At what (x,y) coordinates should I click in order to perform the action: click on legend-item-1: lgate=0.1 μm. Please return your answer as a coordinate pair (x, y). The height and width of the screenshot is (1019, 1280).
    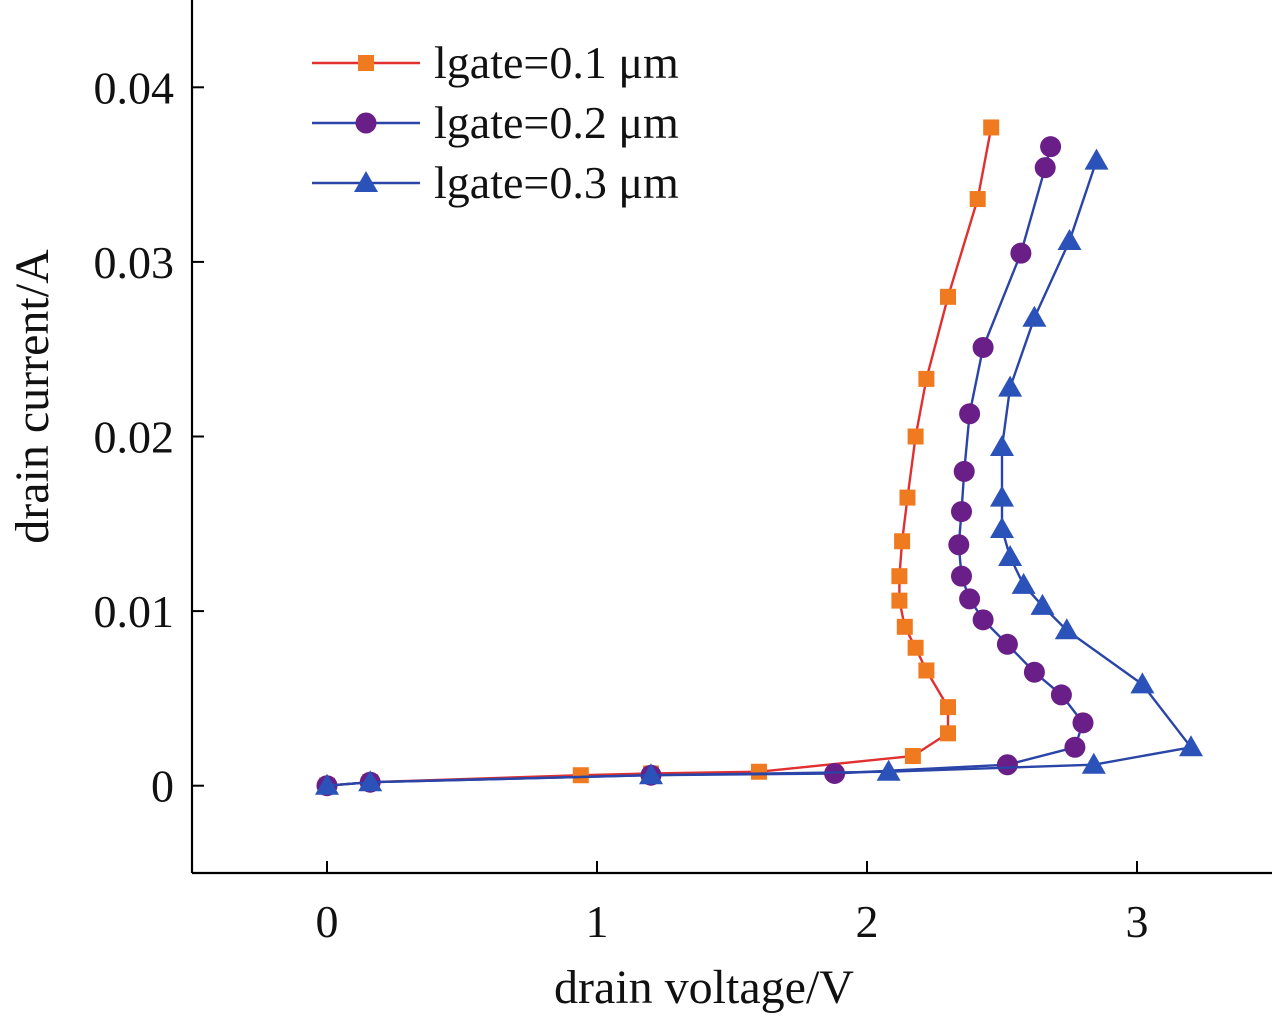
    Looking at the image, I should click on (495, 62).